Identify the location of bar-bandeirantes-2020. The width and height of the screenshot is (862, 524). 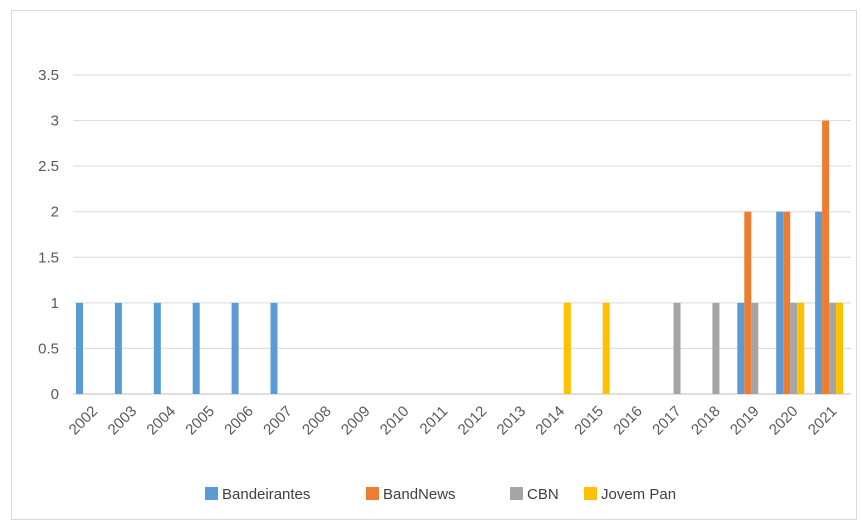
(779, 303).